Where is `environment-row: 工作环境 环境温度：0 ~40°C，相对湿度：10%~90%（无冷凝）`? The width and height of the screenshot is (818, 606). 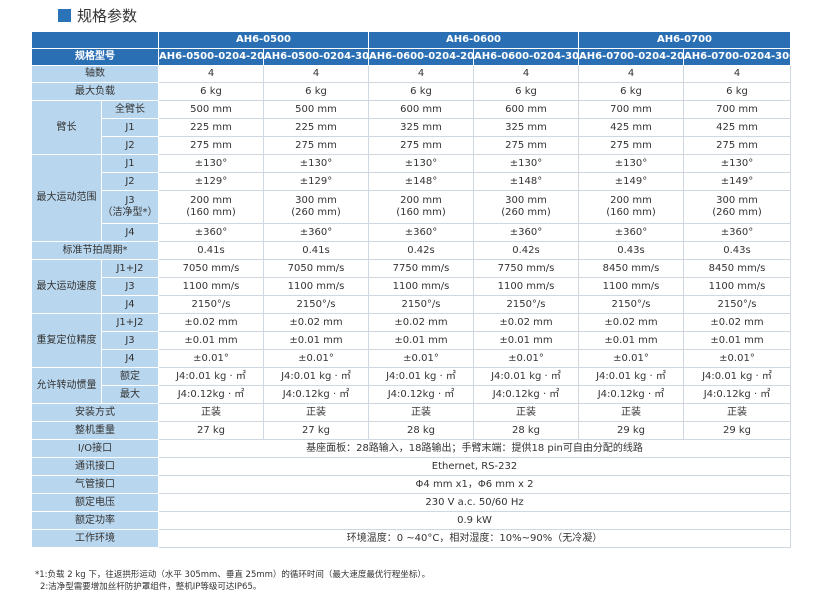
environment-row: 工作环境 环境温度：0 ~40°C，相对湿度：10%~90%（无冷凝） is located at coordinates (411, 538).